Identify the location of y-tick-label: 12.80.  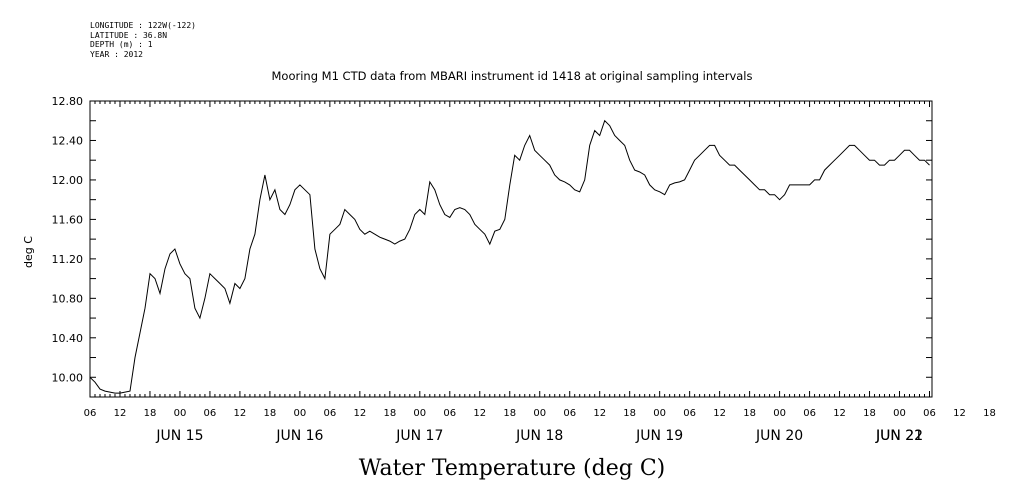
(68, 101).